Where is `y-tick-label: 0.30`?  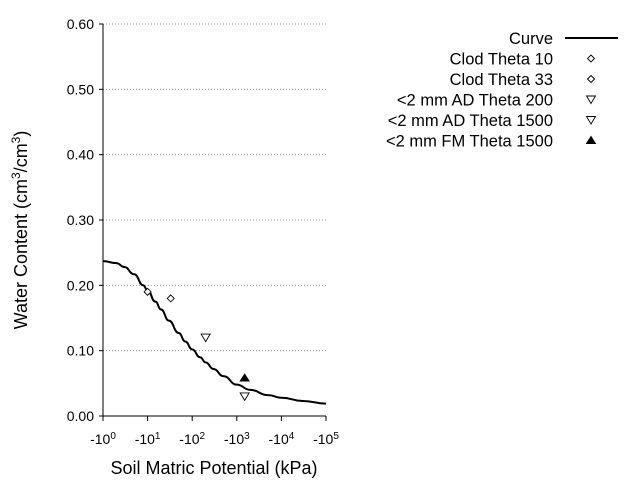
y-tick-label: 0.30 is located at coordinates (80, 220).